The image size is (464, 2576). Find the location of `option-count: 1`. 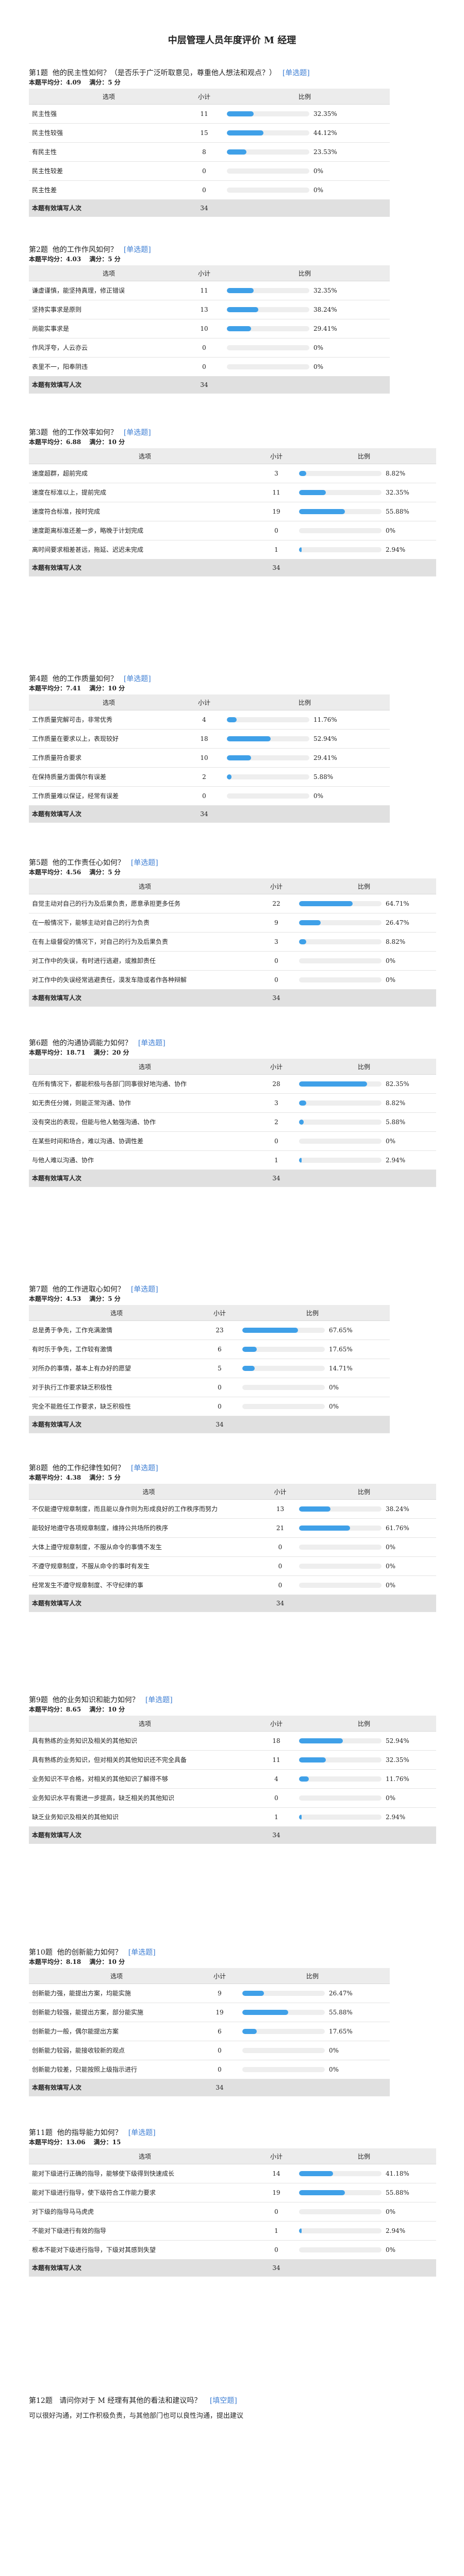

option-count: 1 is located at coordinates (276, 1160).